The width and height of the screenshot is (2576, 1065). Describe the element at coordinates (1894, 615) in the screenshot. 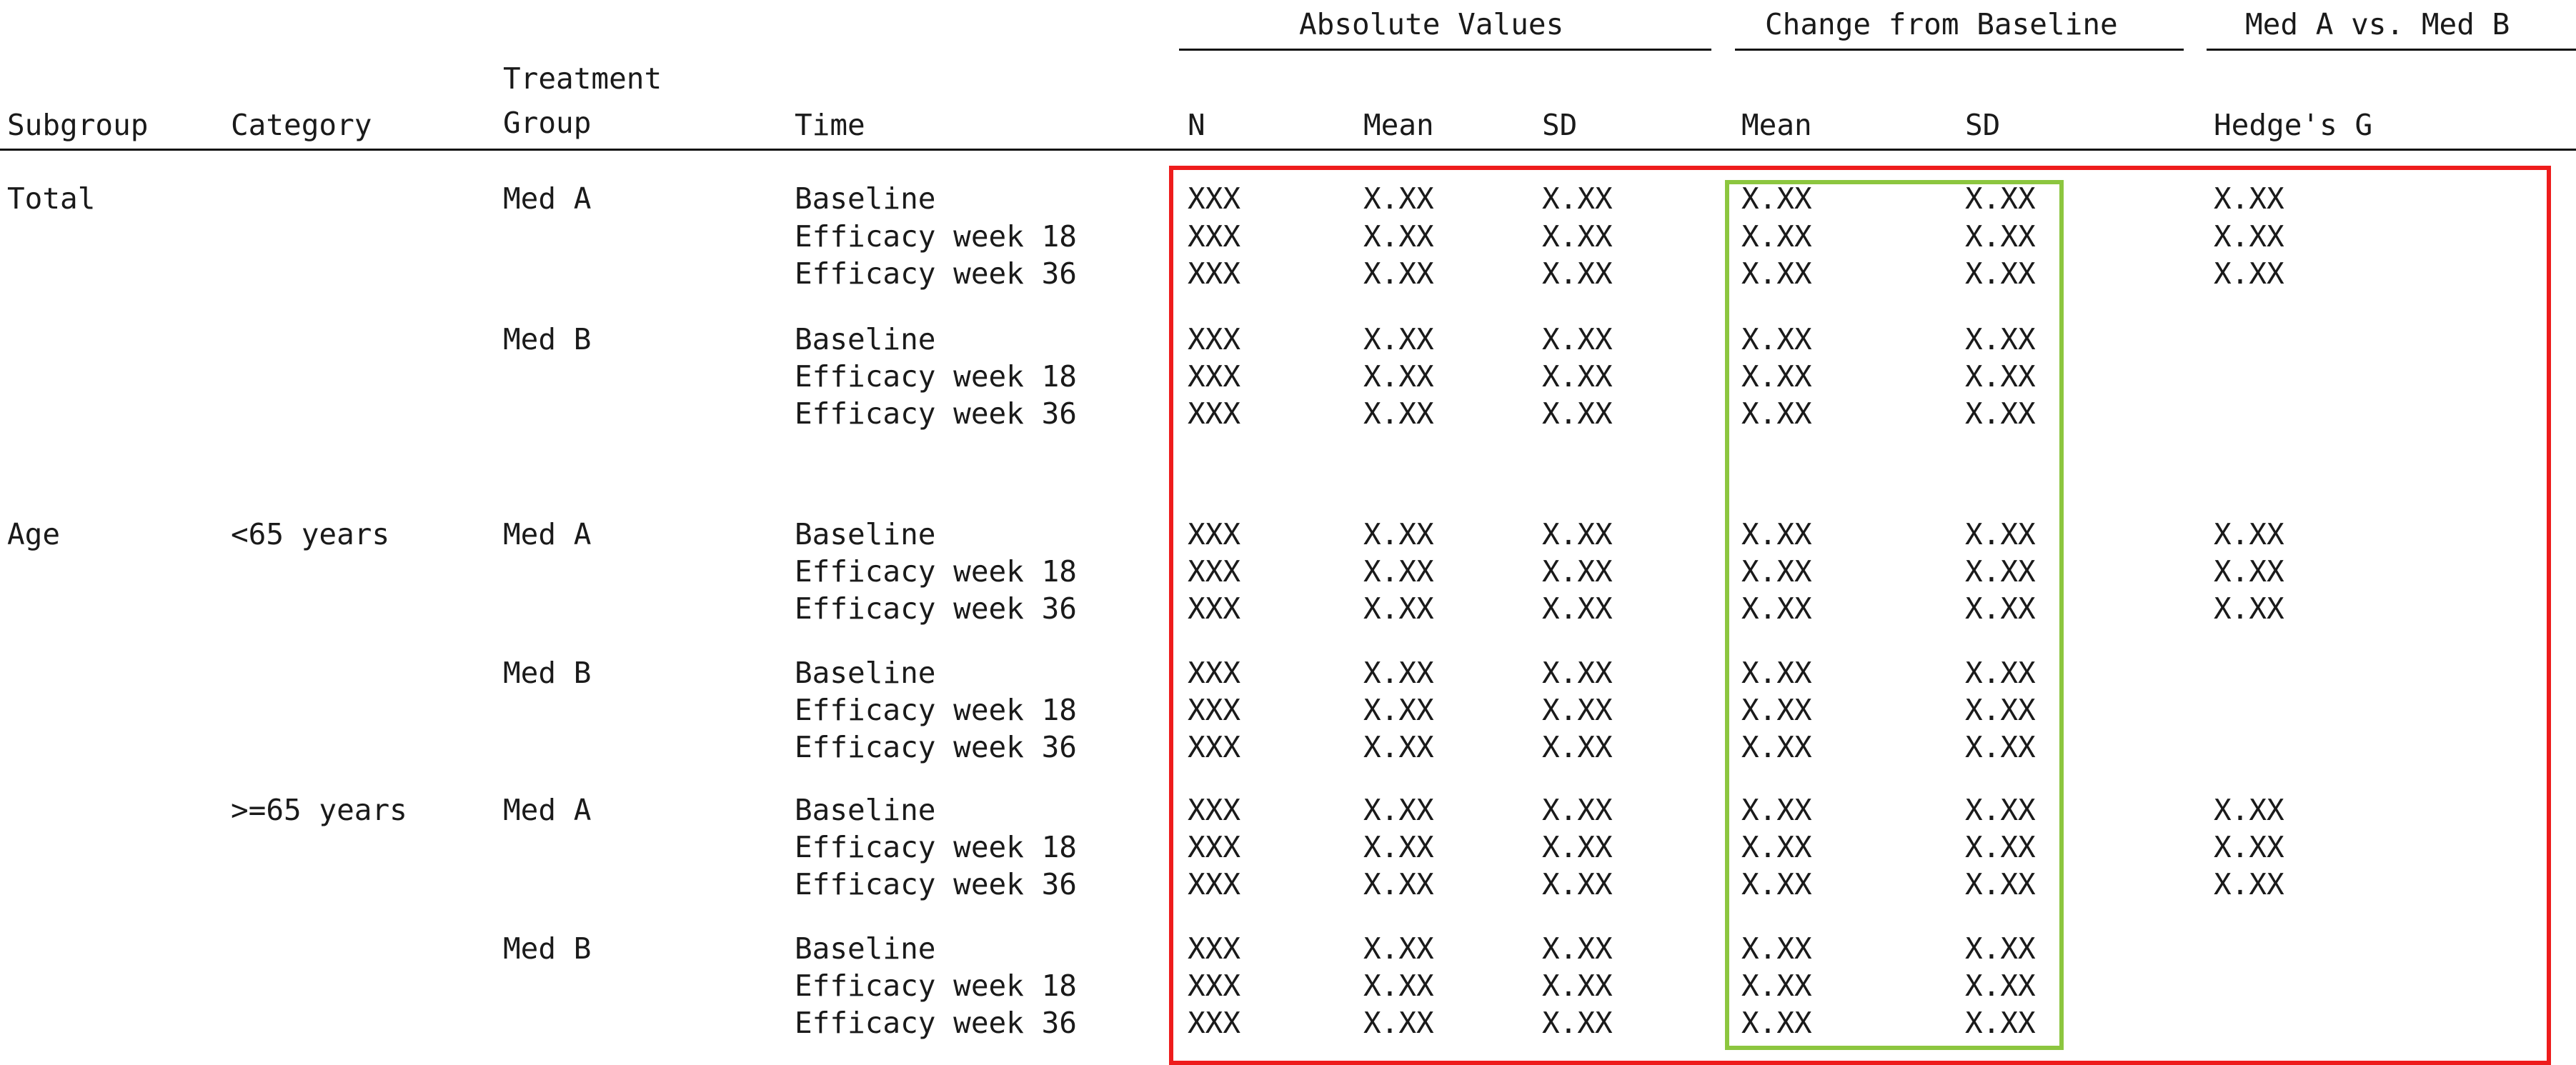

I see `change-highlight-box` at that location.